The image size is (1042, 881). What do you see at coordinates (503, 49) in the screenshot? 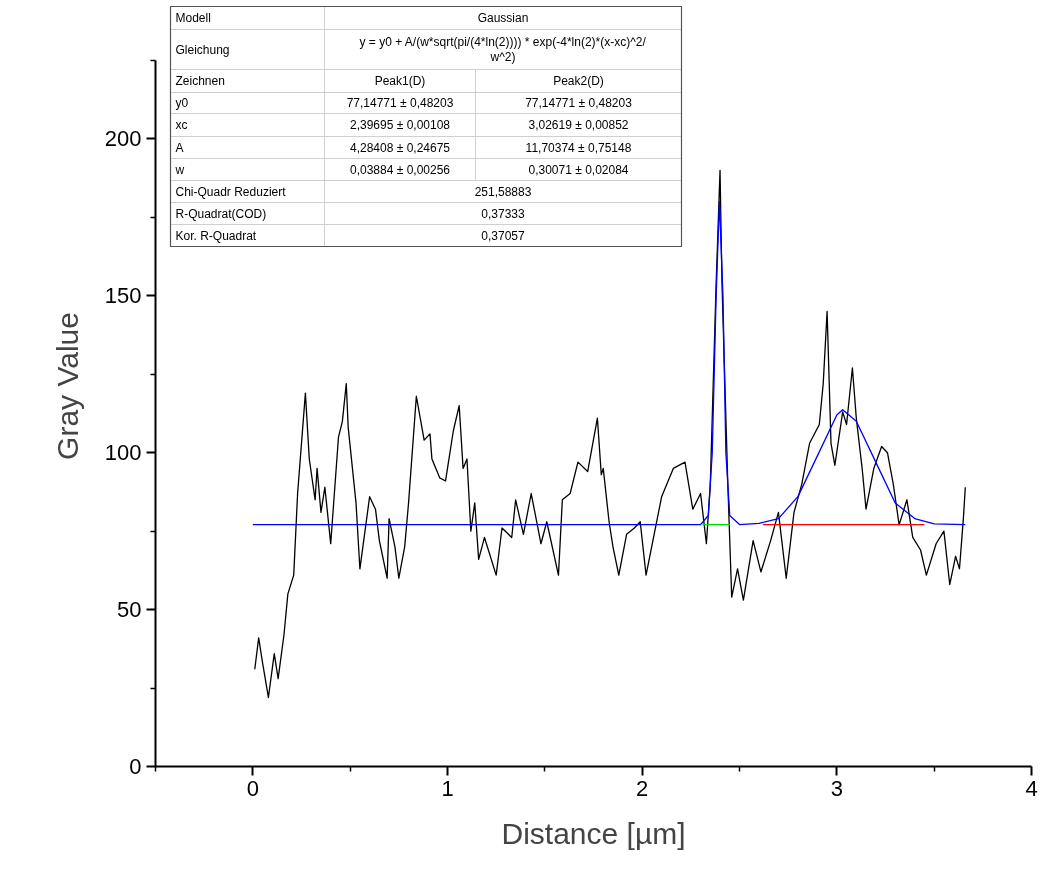
I see `annotation: y = y0 + A/(w*sqrt(pi/(4*ln(2)))) * exp(-4*ln(2)*(x-xc)^2/ w^2)` at bounding box center [503, 49].